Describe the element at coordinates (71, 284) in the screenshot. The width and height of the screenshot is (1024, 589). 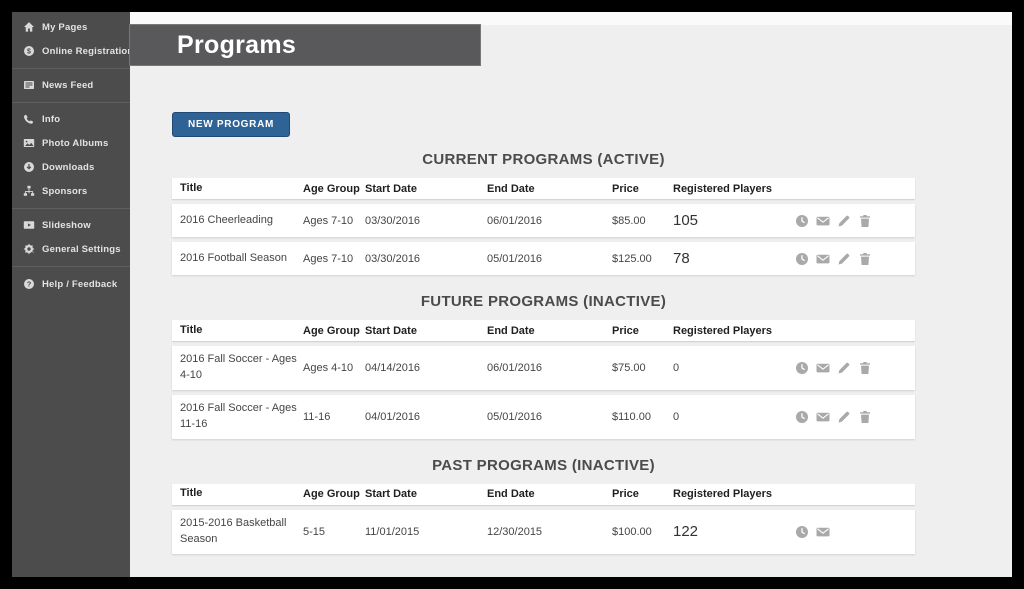
I see `sidebar-item-help-feedback: ? Help / Feedback` at that location.